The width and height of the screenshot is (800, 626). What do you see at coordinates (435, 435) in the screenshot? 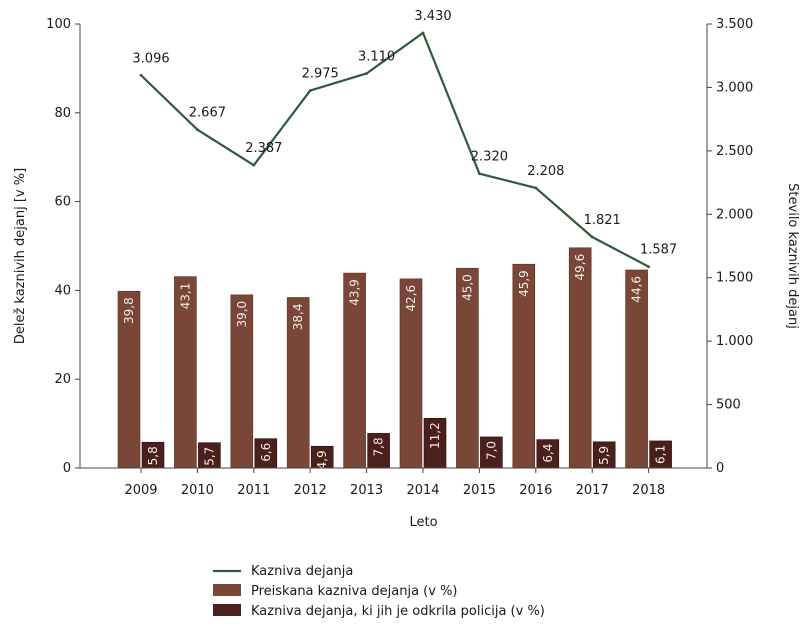
I see `bar-label-policija: 11,2` at bounding box center [435, 435].